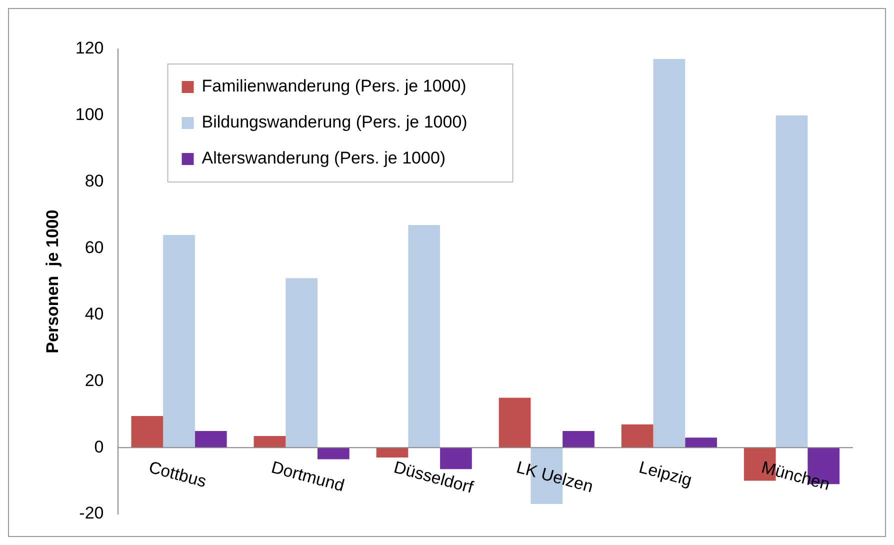 This screenshot has width=894, height=545. Describe the element at coordinates (94, 247) in the screenshot. I see `y-tick-label: 60` at that location.